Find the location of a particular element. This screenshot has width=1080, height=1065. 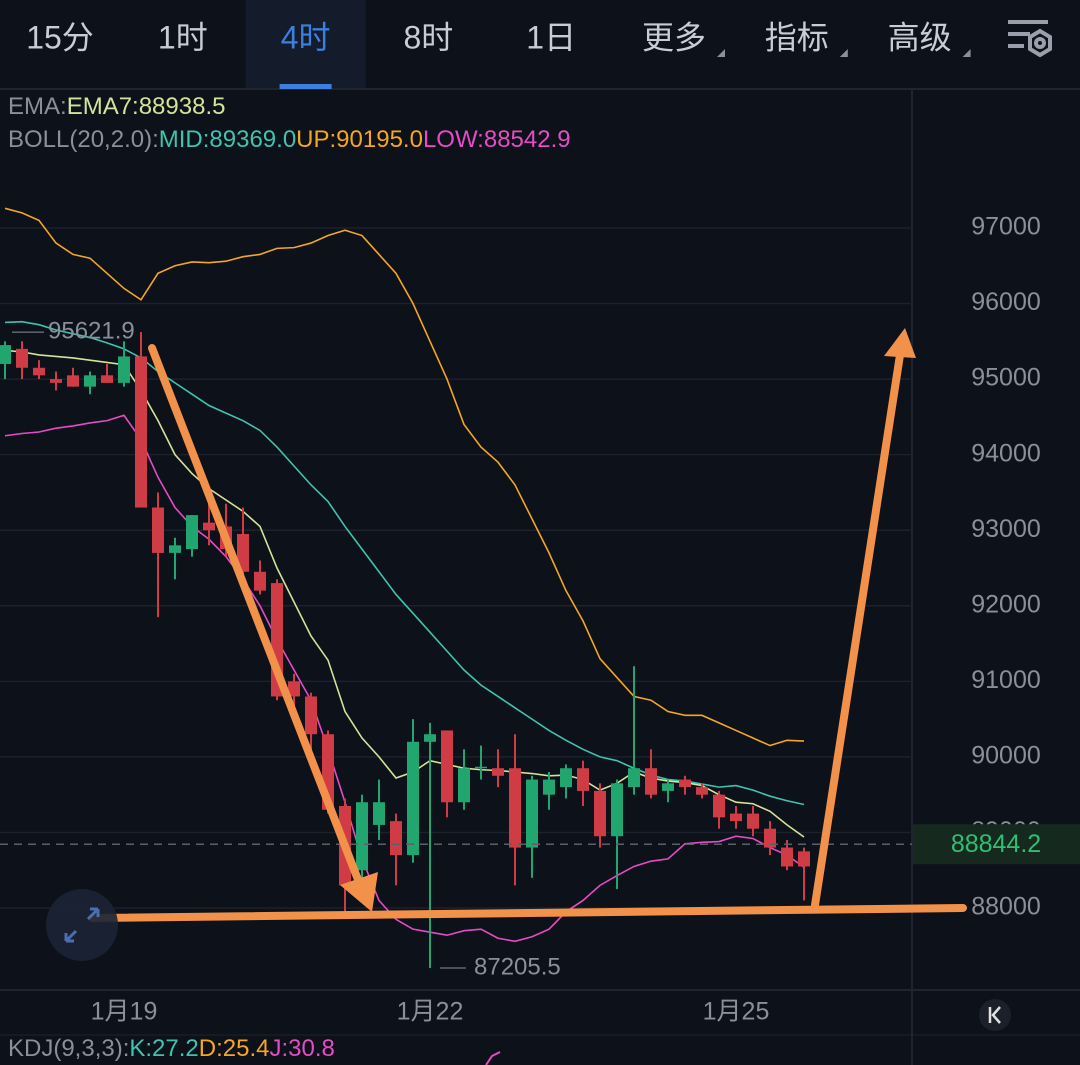

indicator-legend: EMA:EMA7:88938.5 is located at coordinates (116, 106).